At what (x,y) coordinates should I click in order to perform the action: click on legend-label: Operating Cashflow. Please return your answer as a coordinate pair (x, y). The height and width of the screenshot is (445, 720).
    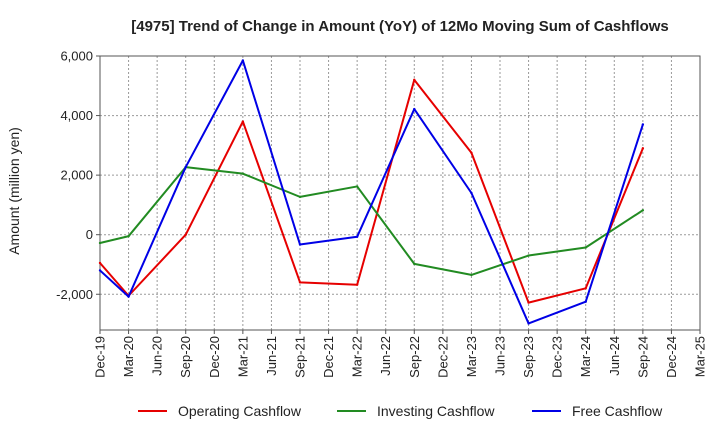
    Looking at the image, I should click on (240, 411).